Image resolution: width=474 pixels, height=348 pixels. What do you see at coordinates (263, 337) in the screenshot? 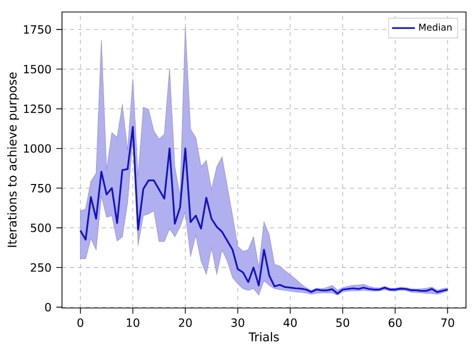
I see `x-axis-title: Trials` at bounding box center [263, 337].